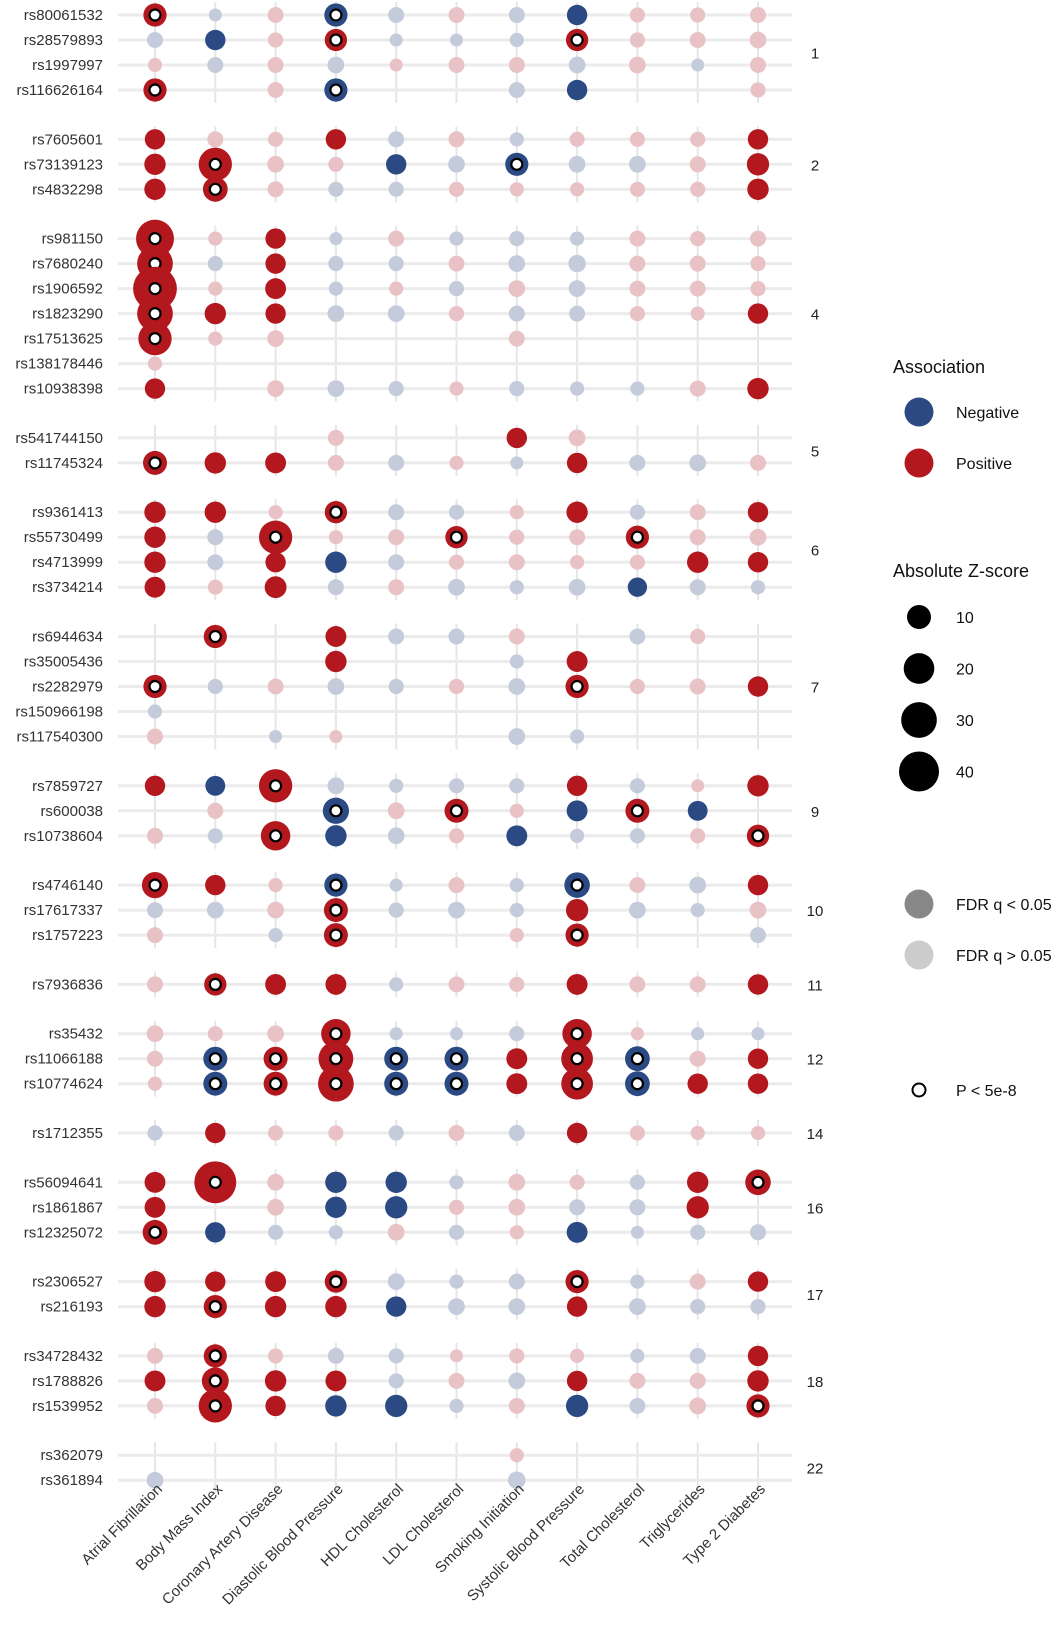 This screenshot has width=1062, height=1640. What do you see at coordinates (64, 1059) in the screenshot?
I see `snp-label: rs11066188` at bounding box center [64, 1059].